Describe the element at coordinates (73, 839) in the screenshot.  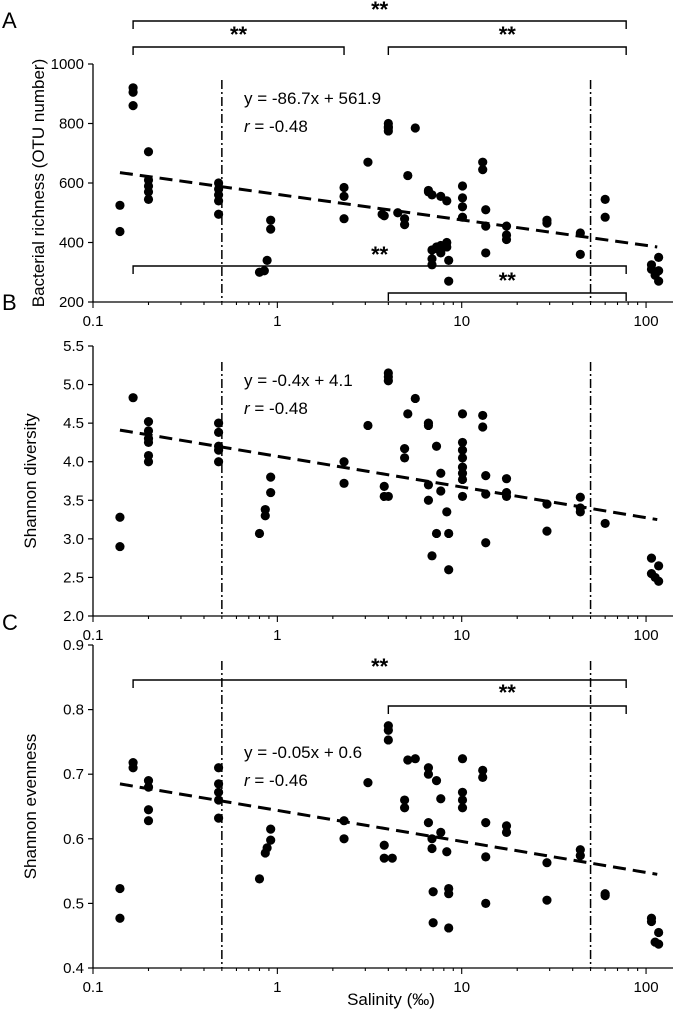
I see `y-tick-label: 0.6` at that location.